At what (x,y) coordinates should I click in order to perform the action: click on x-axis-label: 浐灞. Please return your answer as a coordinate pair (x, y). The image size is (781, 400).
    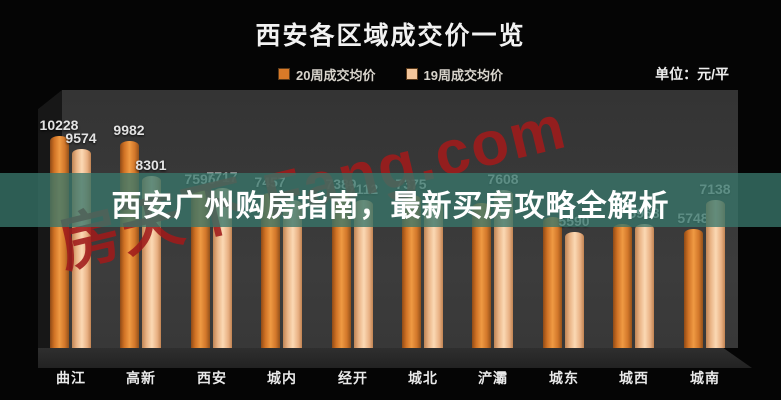
    Looking at the image, I should click on (493, 378).